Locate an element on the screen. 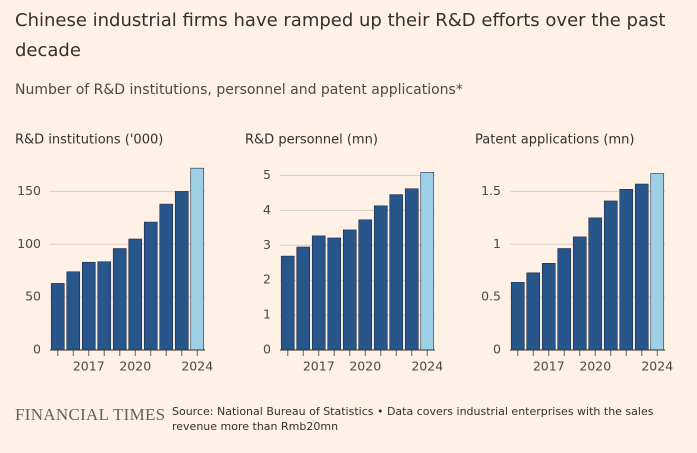 The width and height of the screenshot is (697, 453). panel-title: Patent applications (mn) is located at coordinates (554, 140).